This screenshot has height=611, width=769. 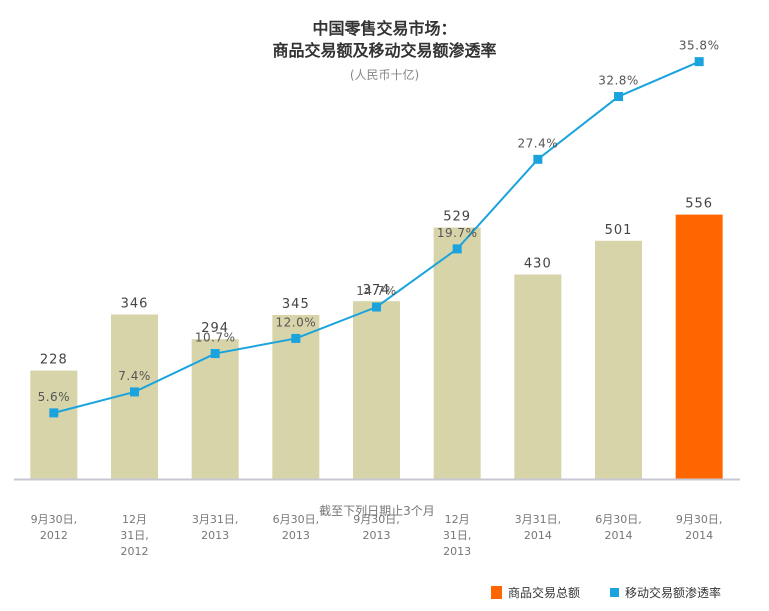 What do you see at coordinates (54, 360) in the screenshot?
I see `bar-value-label: 228` at bounding box center [54, 360].